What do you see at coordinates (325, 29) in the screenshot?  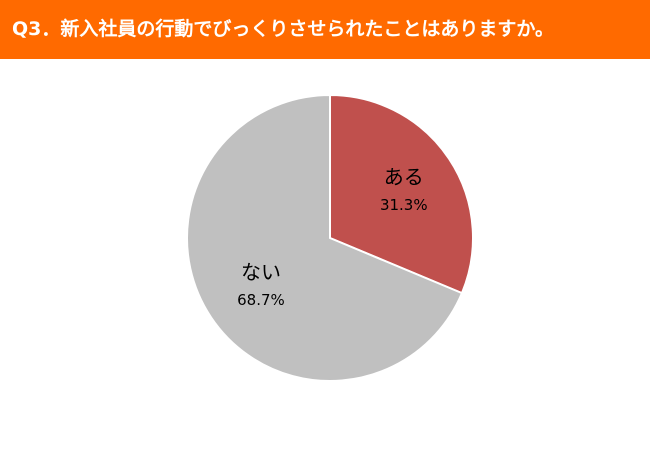 I see `page-title: Q3．新入社員の行動でびっくりさせられたことはありますか。` at bounding box center [325, 29].